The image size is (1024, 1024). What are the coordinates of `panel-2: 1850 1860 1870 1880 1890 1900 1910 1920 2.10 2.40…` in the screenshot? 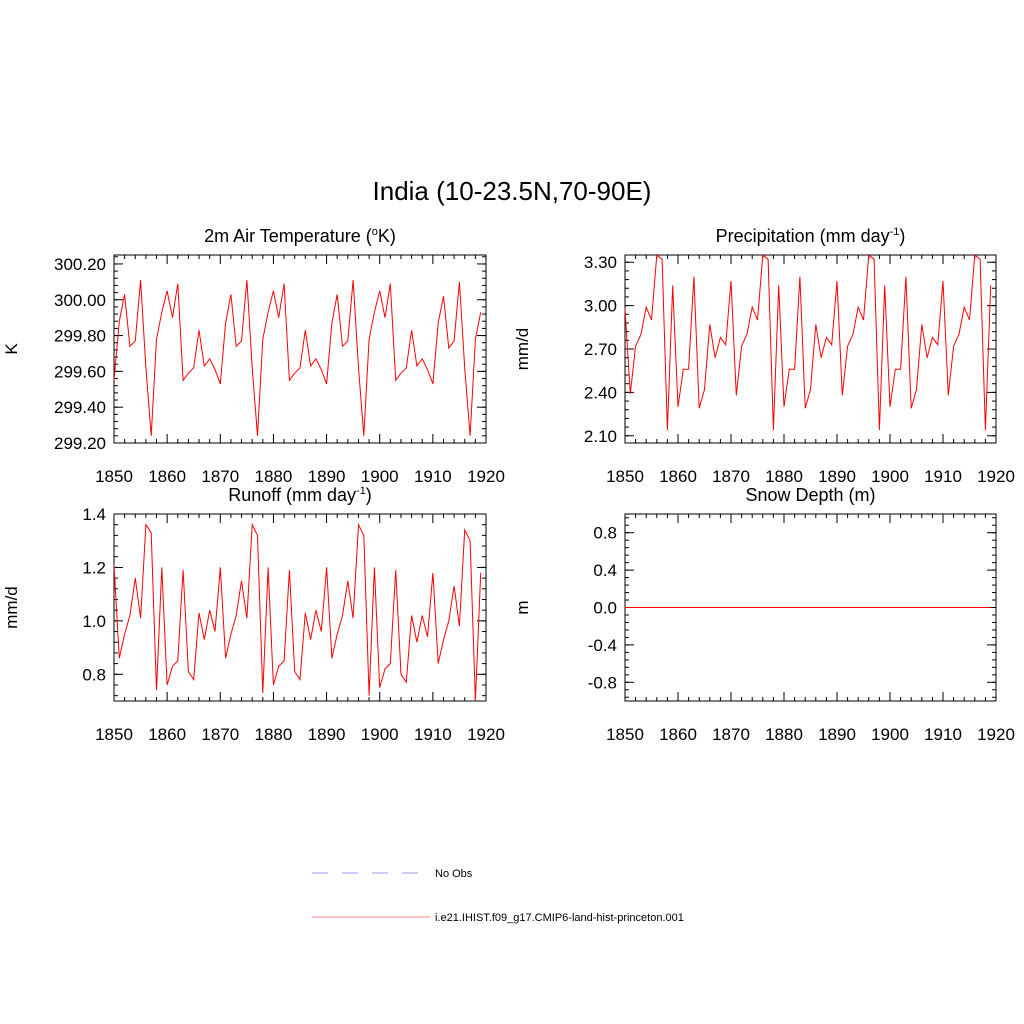 It's located at (764, 356).